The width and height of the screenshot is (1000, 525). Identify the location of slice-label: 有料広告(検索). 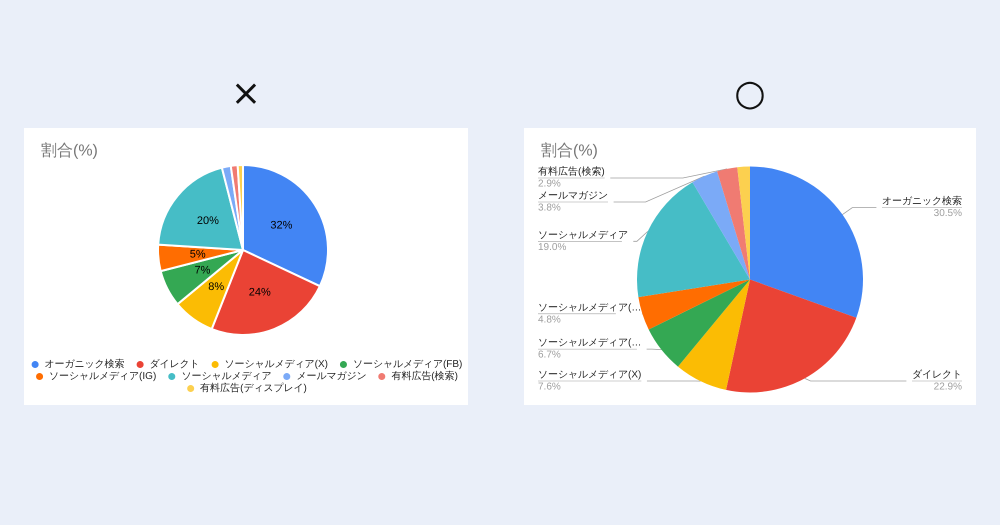
(571, 172).